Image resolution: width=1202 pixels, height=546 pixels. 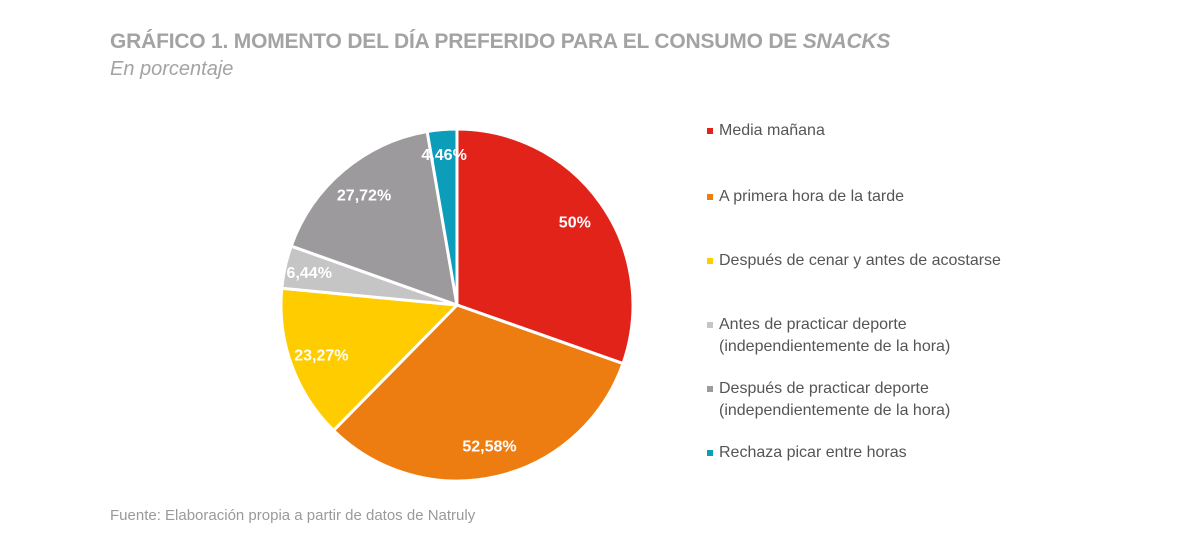 I want to click on legend-label: A primera hora de la tarde, so click(x=811, y=196).